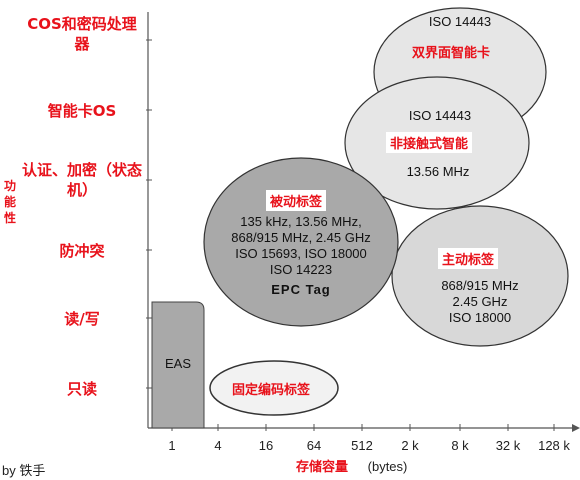  Describe the element at coordinates (362, 445) in the screenshot. I see `x-tick-label: 512` at that location.